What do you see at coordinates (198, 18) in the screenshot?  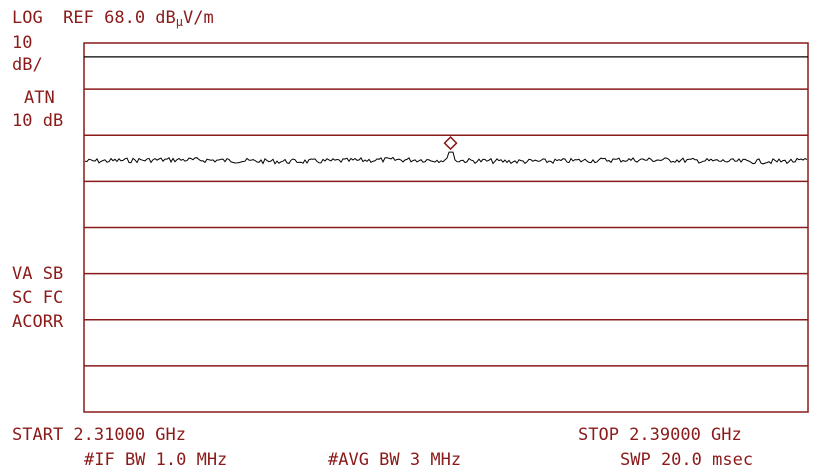 I see `ref-level-unit: V/m` at bounding box center [198, 18].